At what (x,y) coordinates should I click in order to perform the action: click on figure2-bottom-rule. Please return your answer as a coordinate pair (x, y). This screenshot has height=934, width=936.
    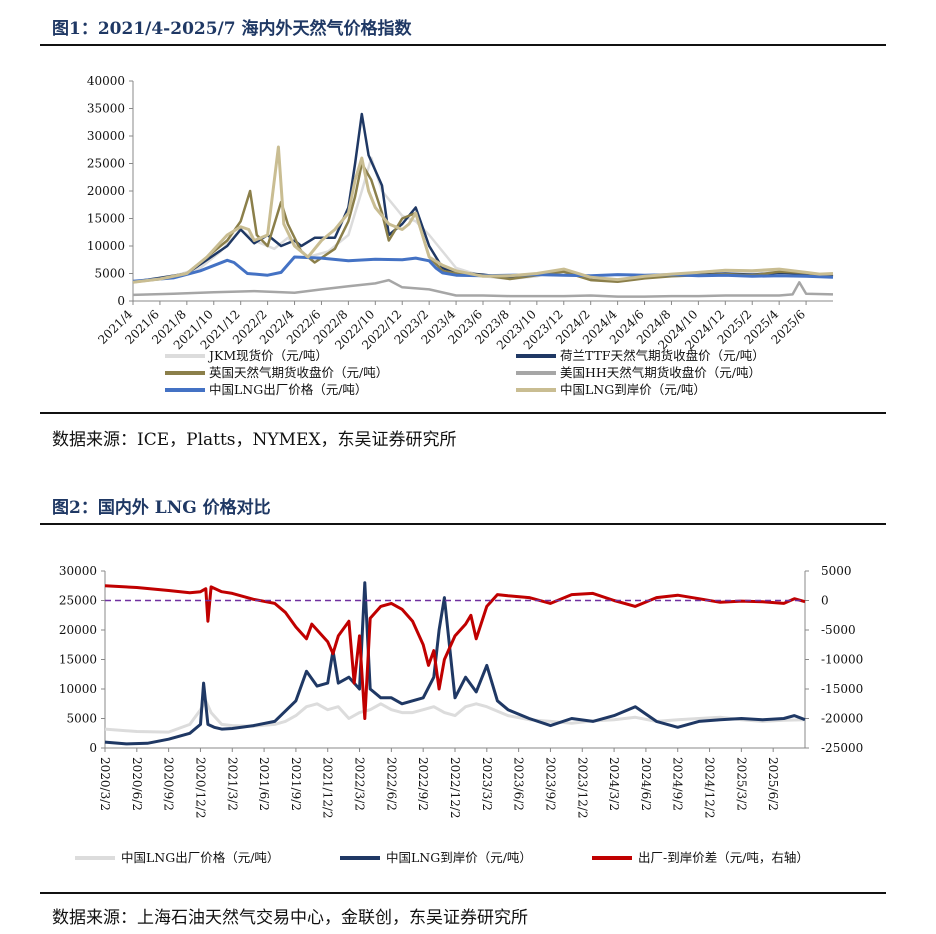
    Looking at the image, I should click on (463, 893).